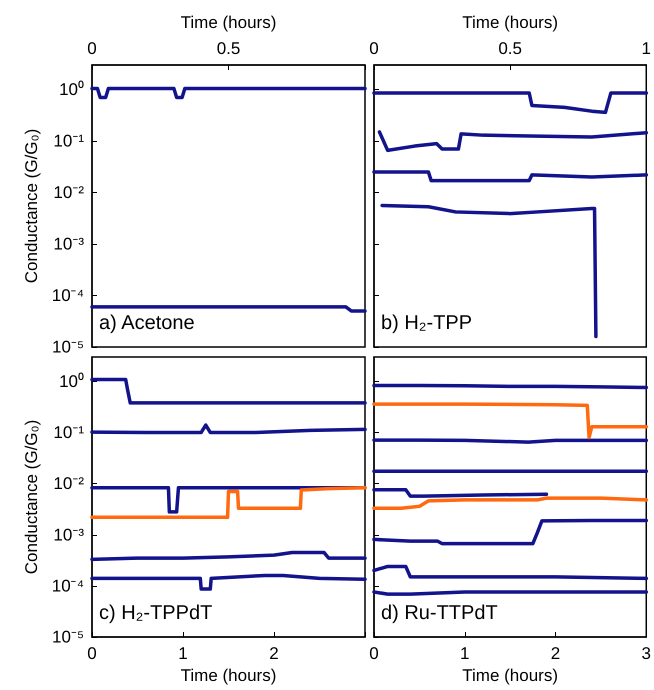 The width and height of the screenshot is (654, 690). I want to click on annotation: b) H₂-TPP, so click(426, 323).